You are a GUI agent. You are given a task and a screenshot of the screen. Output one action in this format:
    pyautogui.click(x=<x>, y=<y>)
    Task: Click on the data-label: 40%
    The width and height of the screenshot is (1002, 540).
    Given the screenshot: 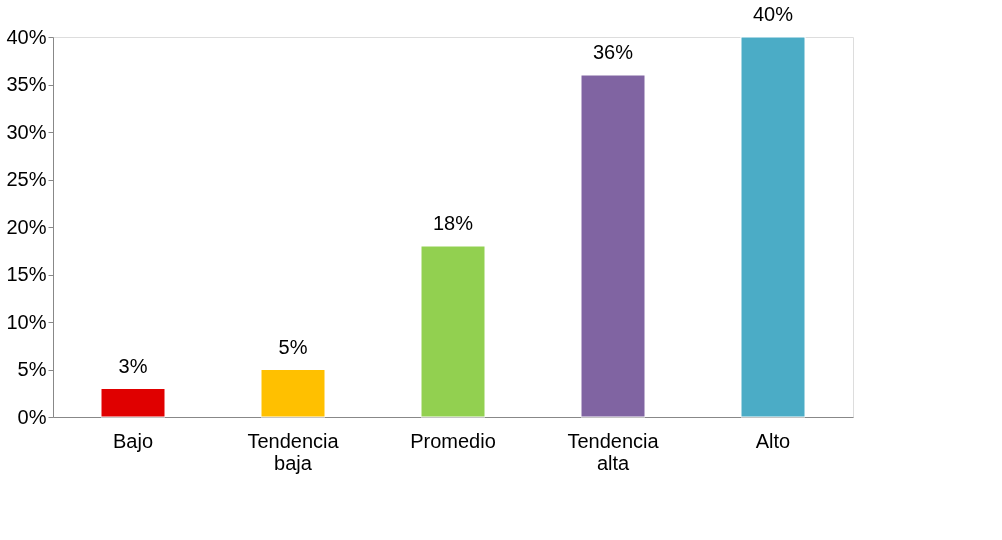 What is the action you would take?
    pyautogui.click(x=773, y=14)
    